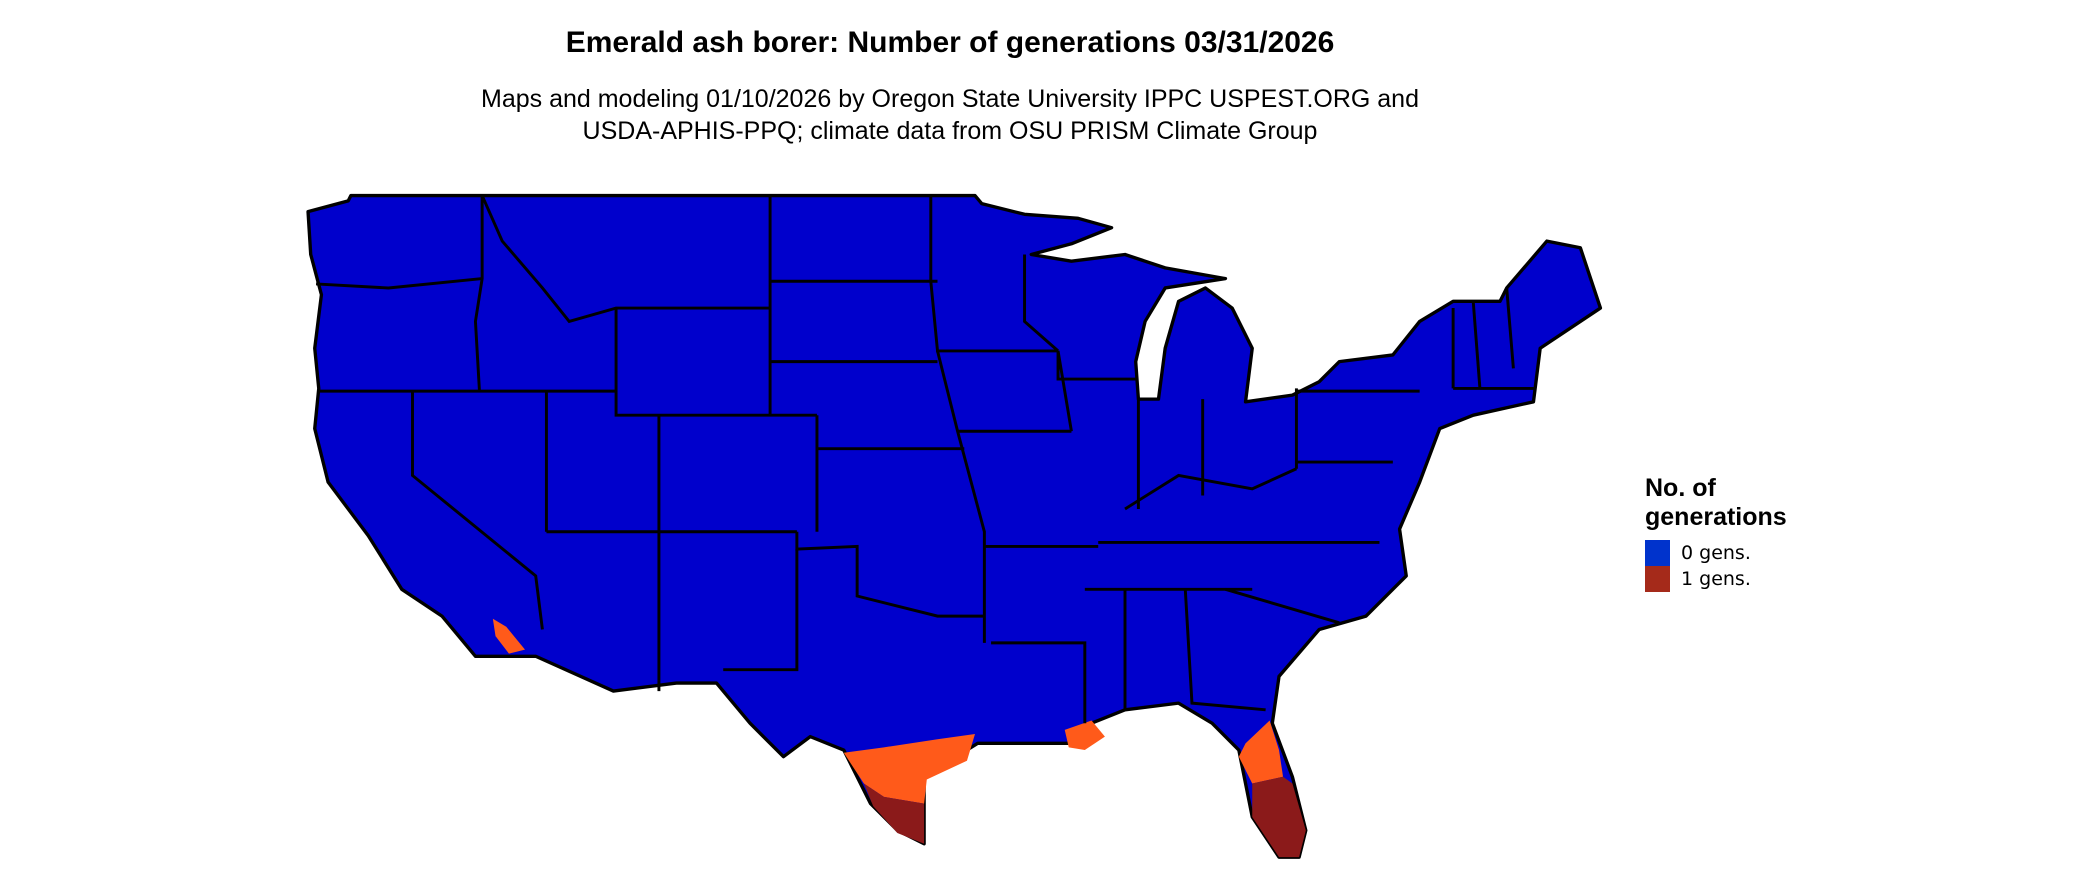  I want to click on legend-title-line2: generations, so click(1716, 517).